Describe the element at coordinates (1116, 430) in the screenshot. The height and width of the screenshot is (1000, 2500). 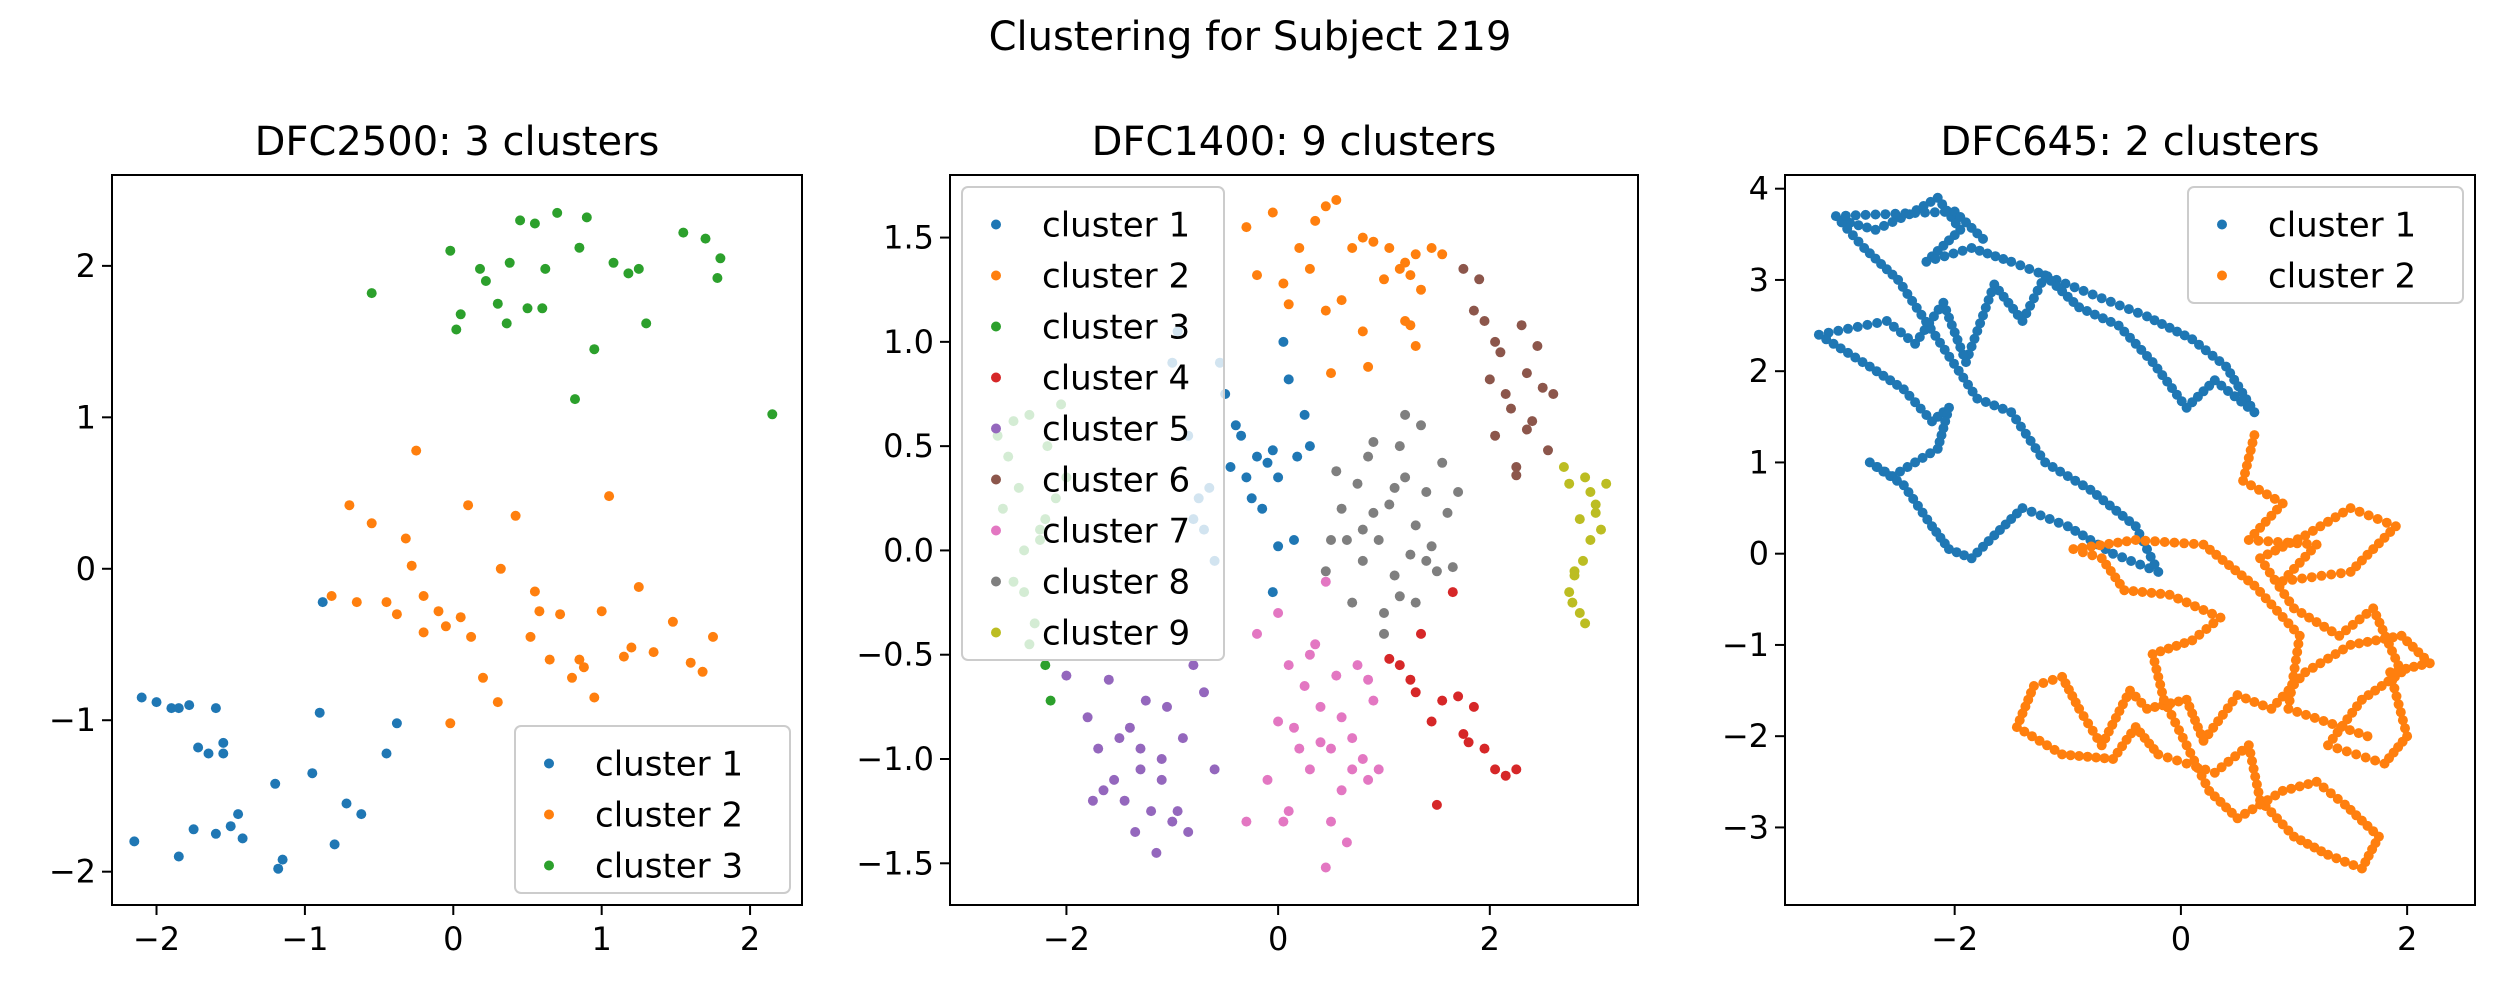
I see `legend-label: cluster 5` at that location.